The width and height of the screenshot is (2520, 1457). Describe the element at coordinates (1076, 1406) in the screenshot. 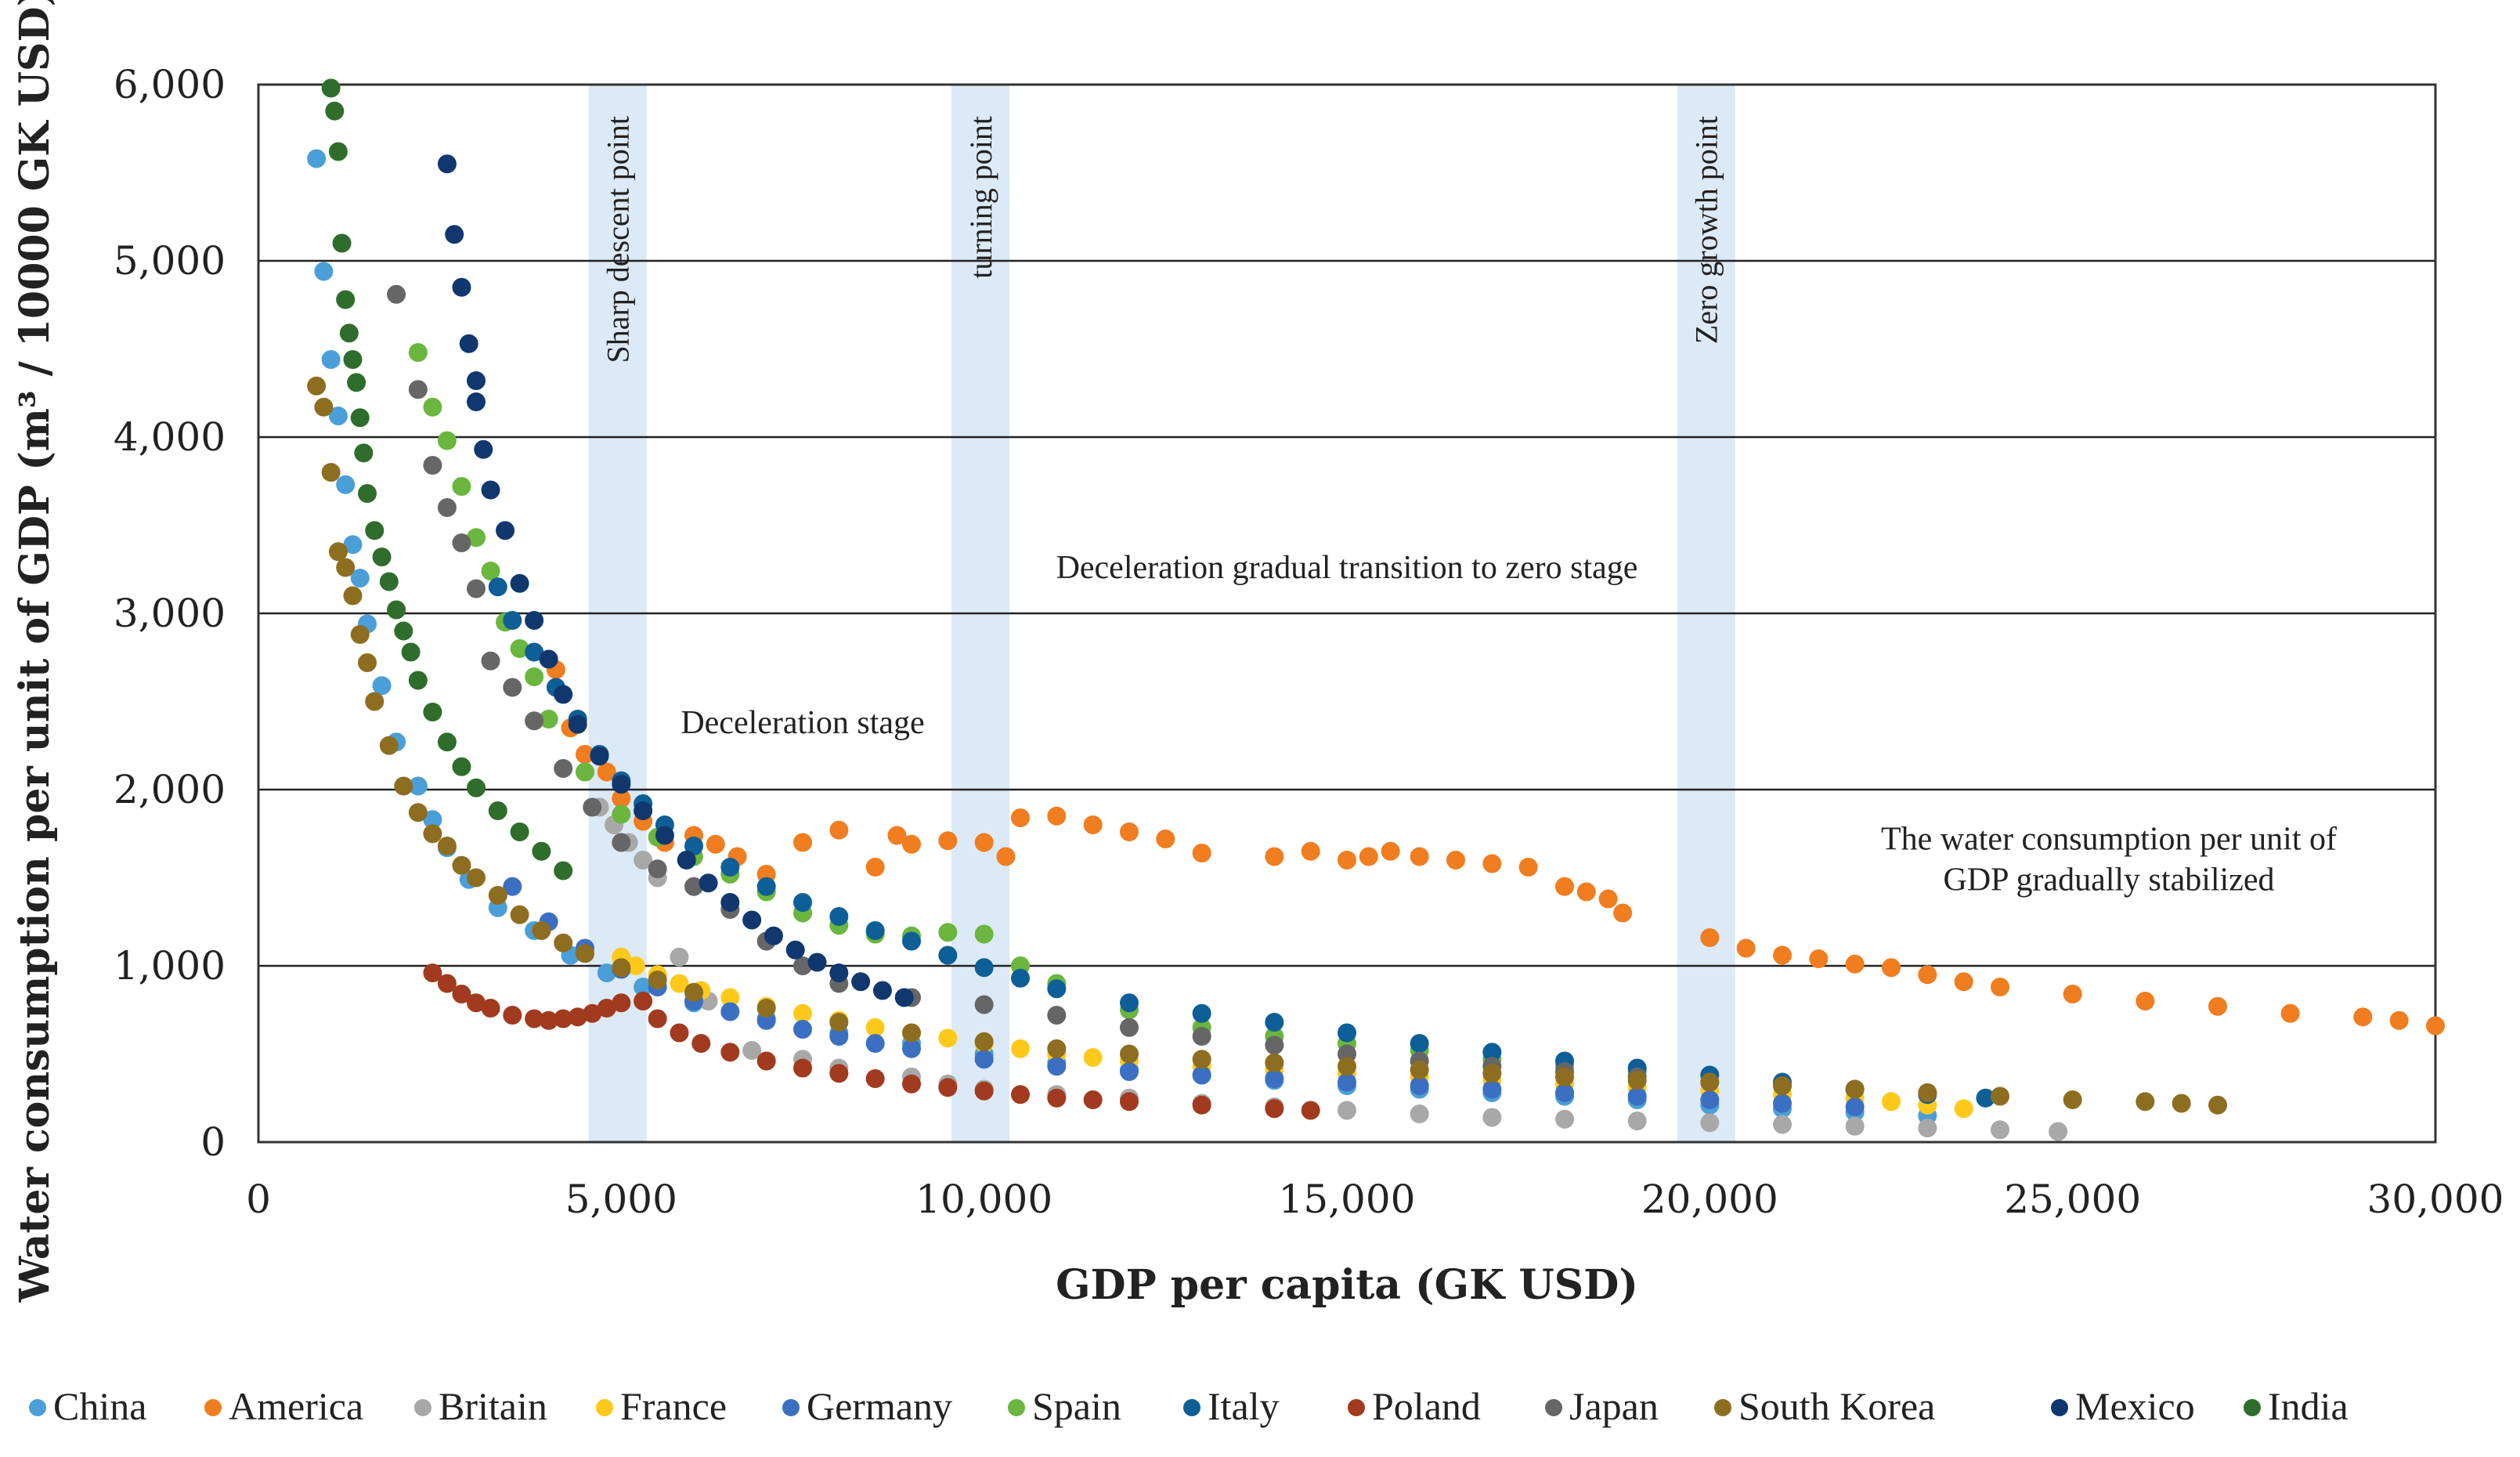

I see `legend-label: Spain` at that location.